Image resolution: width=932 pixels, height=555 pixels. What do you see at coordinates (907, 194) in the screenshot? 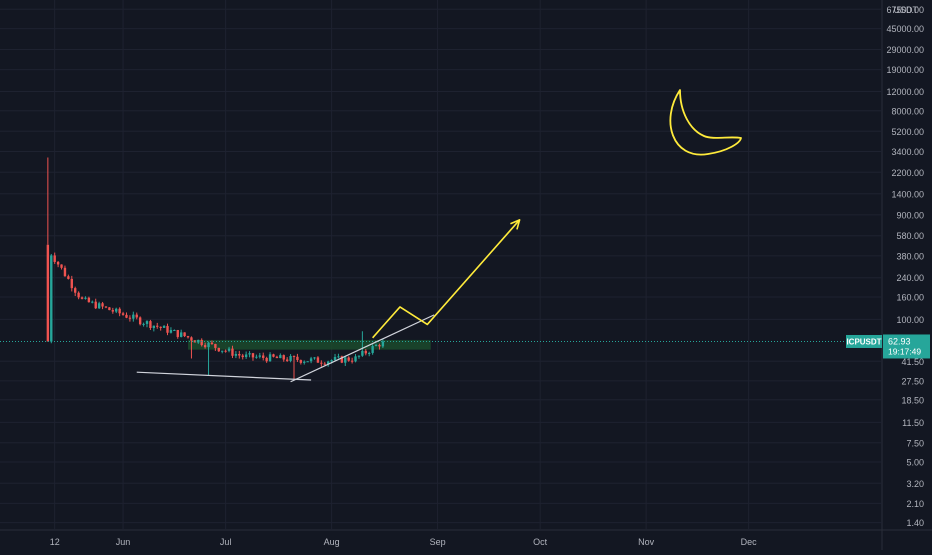
I see `y-tick-label: 1400.00` at bounding box center [907, 194].